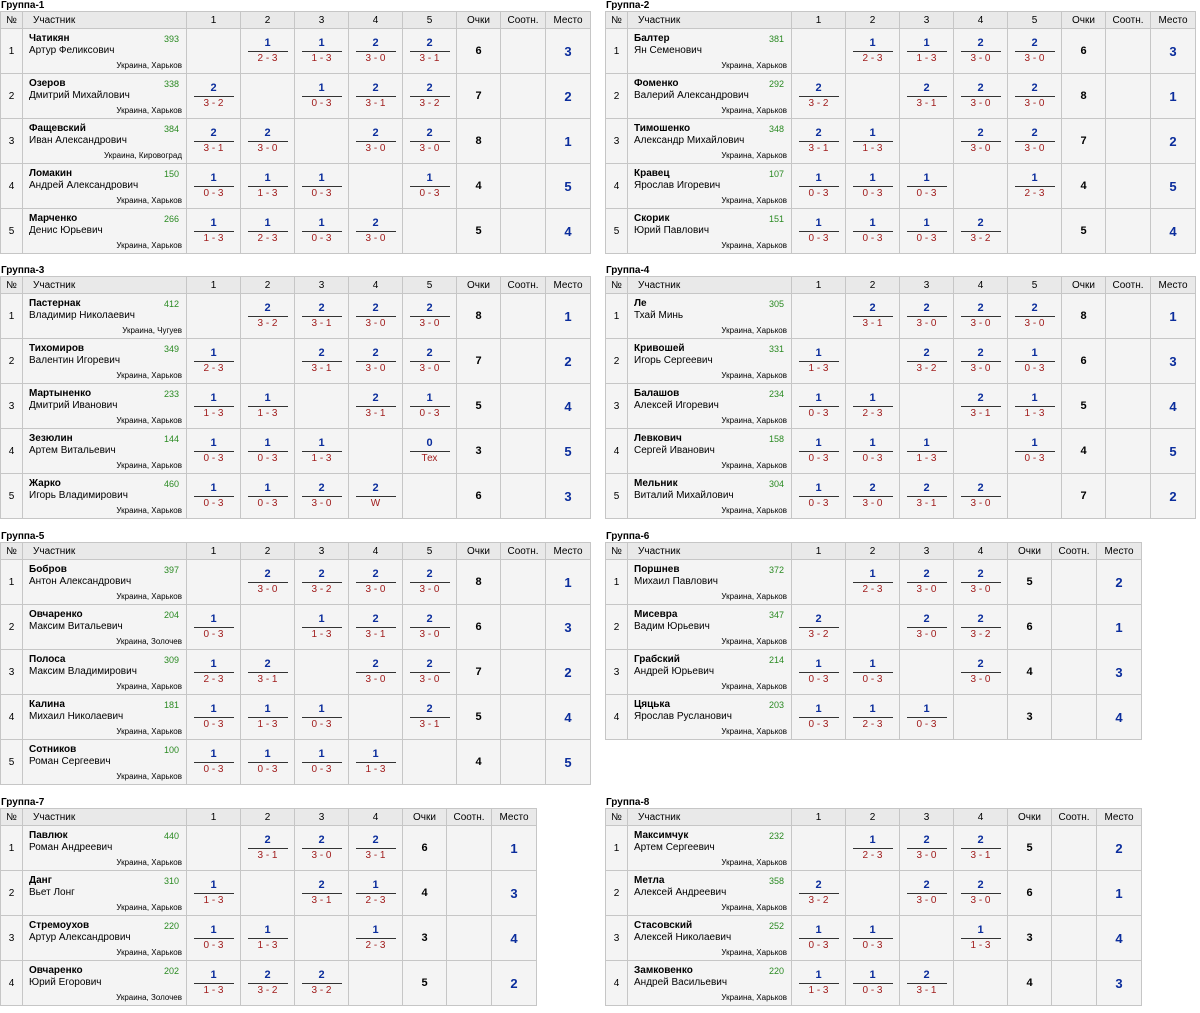 The image size is (1200, 1013). What do you see at coordinates (652, 173) in the screenshot?
I see `participant-last-name: Кравец` at bounding box center [652, 173].